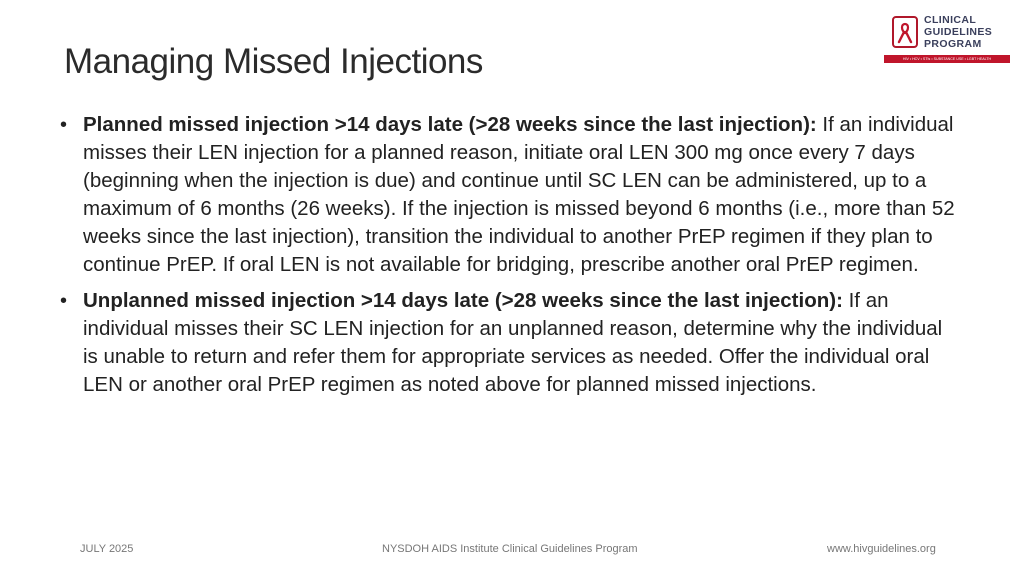  Describe the element at coordinates (950, 20) in the screenshot. I see `logo-line: CLINICAL` at that location.